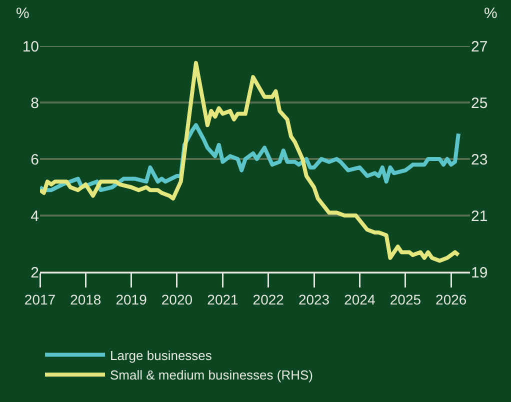  Describe the element at coordinates (40, 299) in the screenshot. I see `x-tick-label: 2017` at that location.